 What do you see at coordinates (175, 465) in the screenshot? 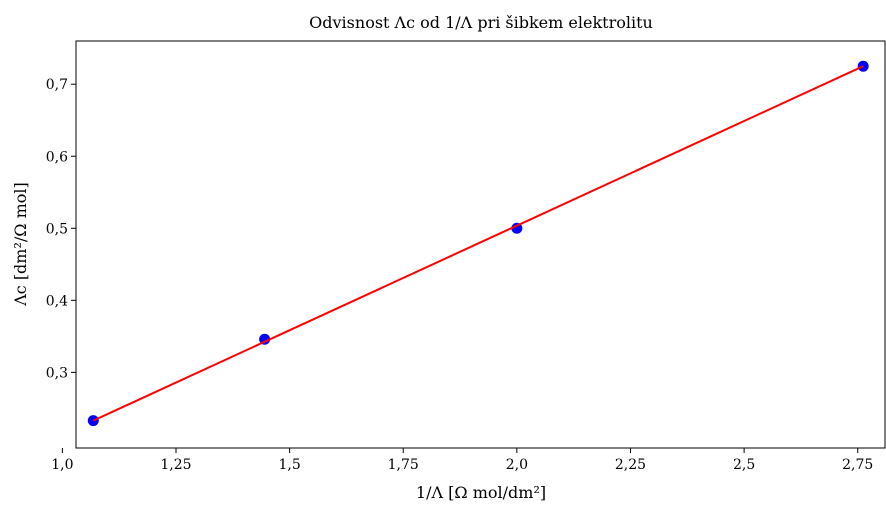
I see `x-tick-label: 1,25` at bounding box center [175, 465].